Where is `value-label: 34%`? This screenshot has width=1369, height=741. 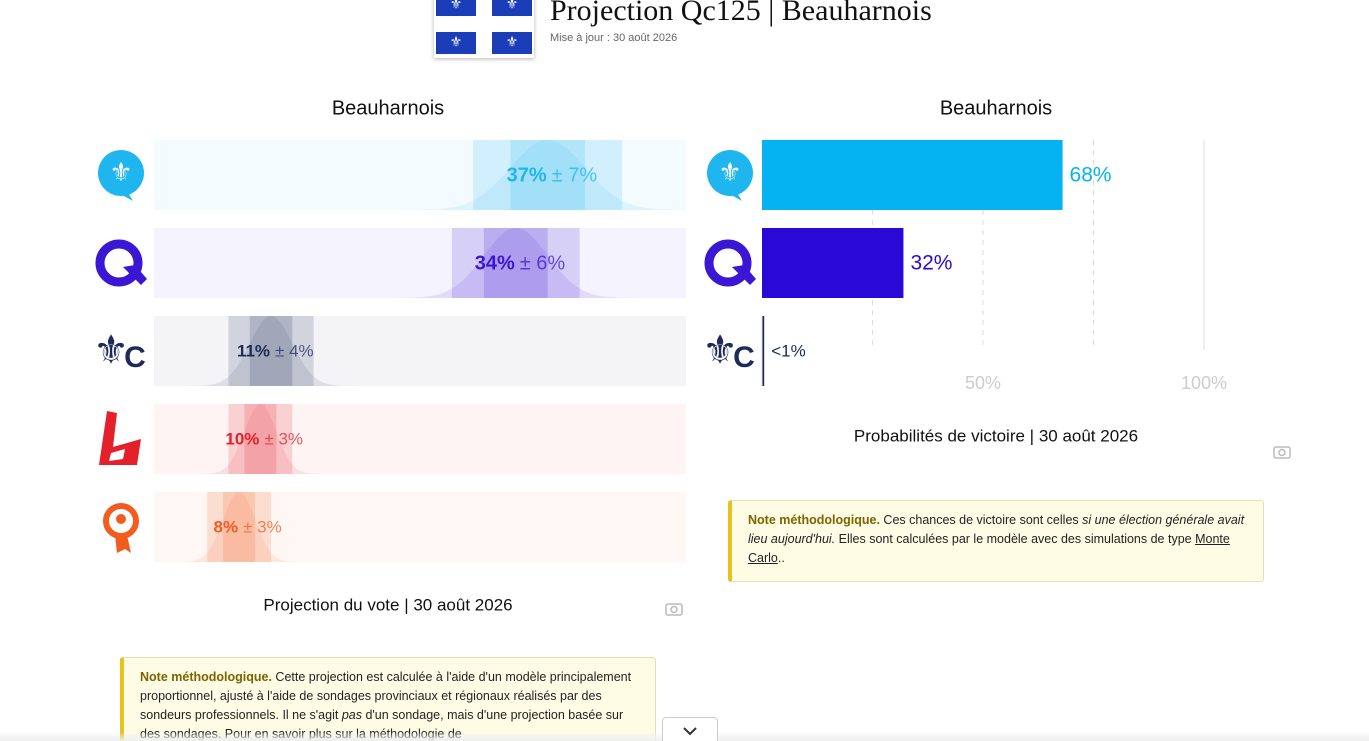 value-label: 34% is located at coordinates (495, 263).